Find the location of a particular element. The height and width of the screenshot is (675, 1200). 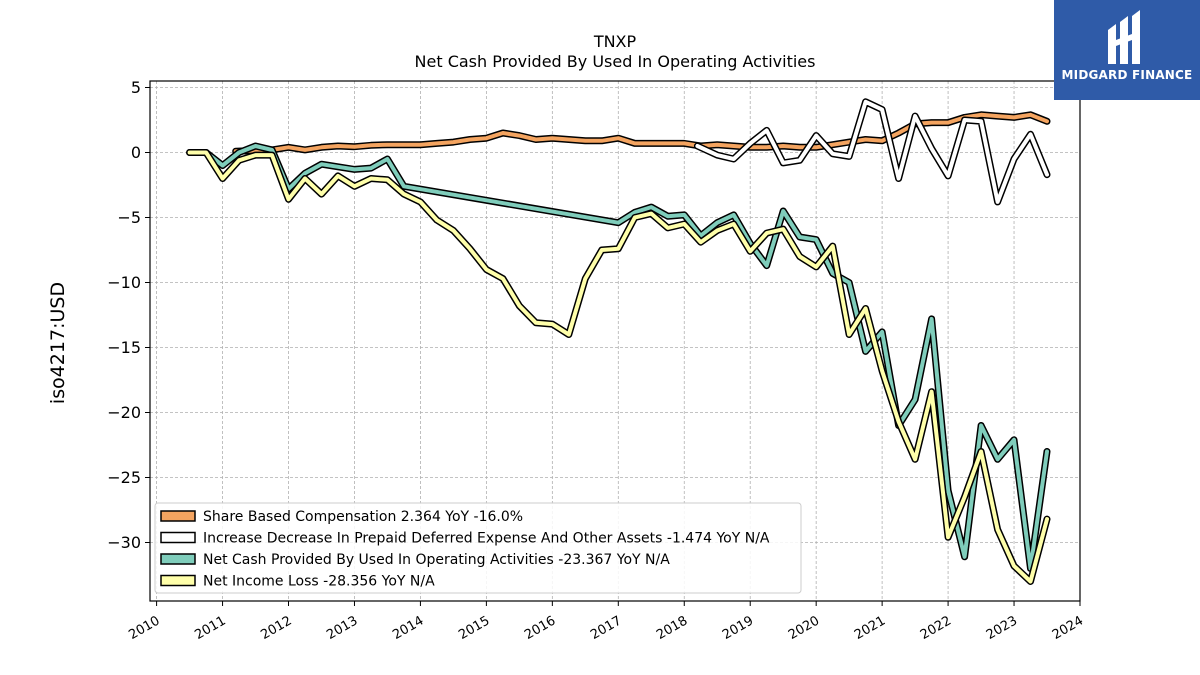

x-tick-label: 2024 is located at coordinates (1068, 628).